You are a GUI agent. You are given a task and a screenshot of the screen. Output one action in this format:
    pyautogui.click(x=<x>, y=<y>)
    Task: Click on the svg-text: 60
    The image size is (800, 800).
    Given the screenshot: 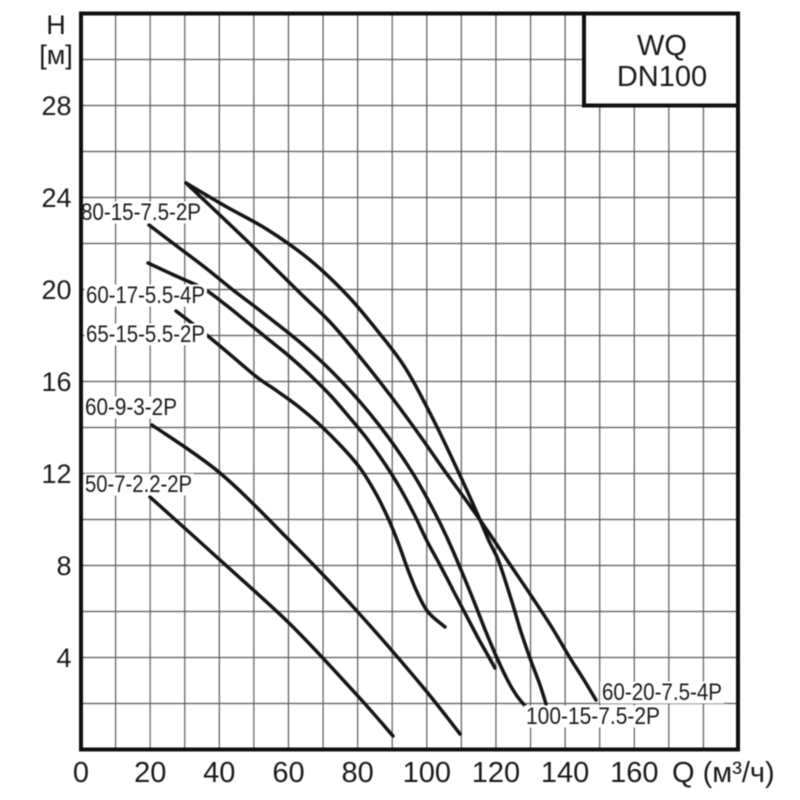 What is the action you would take?
    pyautogui.click(x=288, y=773)
    